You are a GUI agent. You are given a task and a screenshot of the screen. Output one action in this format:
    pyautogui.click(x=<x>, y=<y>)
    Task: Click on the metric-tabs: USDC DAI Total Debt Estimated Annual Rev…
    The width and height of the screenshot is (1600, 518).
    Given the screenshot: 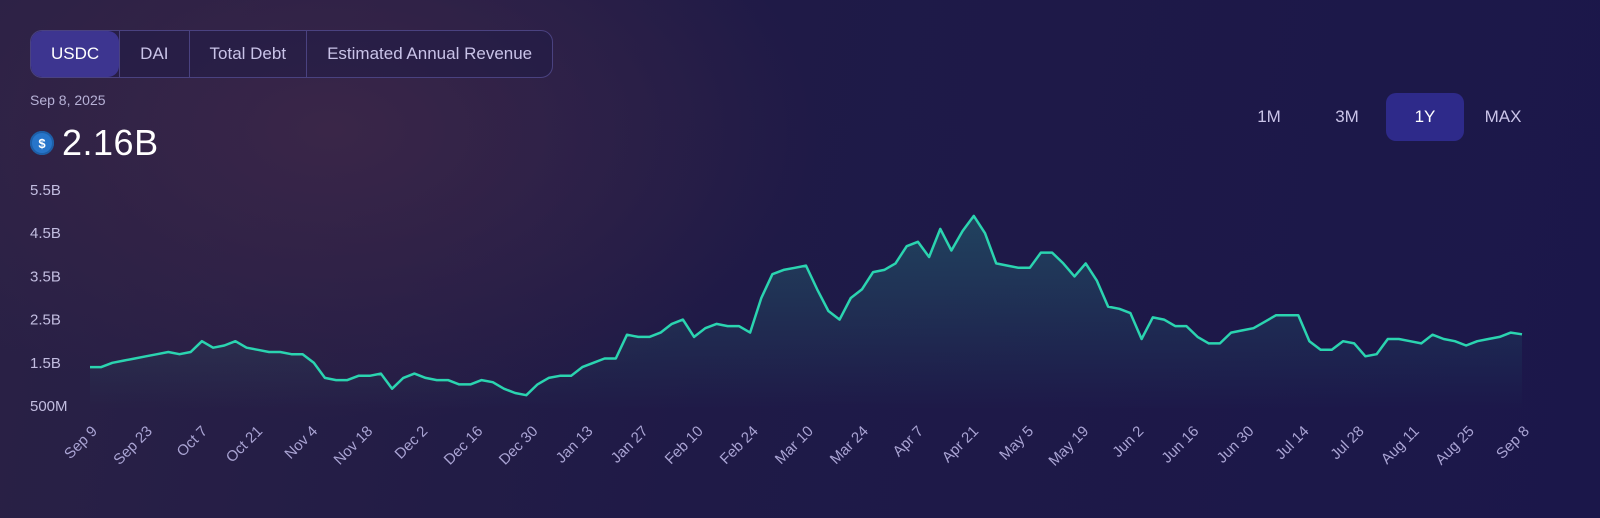 What is the action you would take?
    pyautogui.click(x=292, y=54)
    